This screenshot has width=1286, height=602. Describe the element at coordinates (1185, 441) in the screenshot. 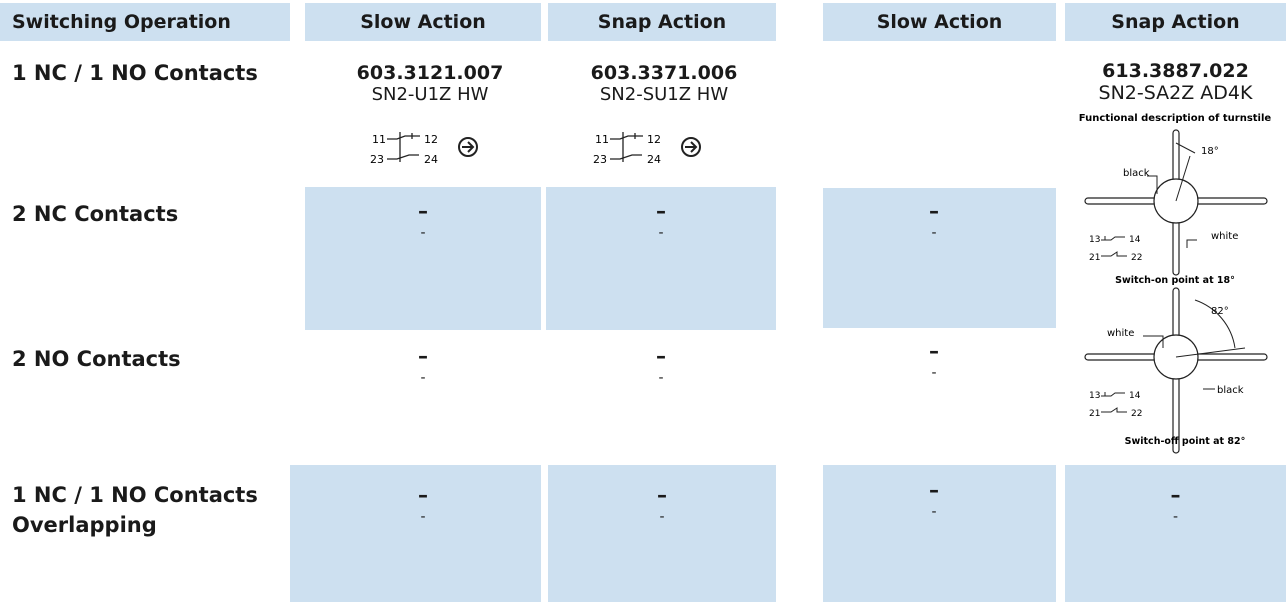

I see `caption: Switch-off point at 82°` at that location.